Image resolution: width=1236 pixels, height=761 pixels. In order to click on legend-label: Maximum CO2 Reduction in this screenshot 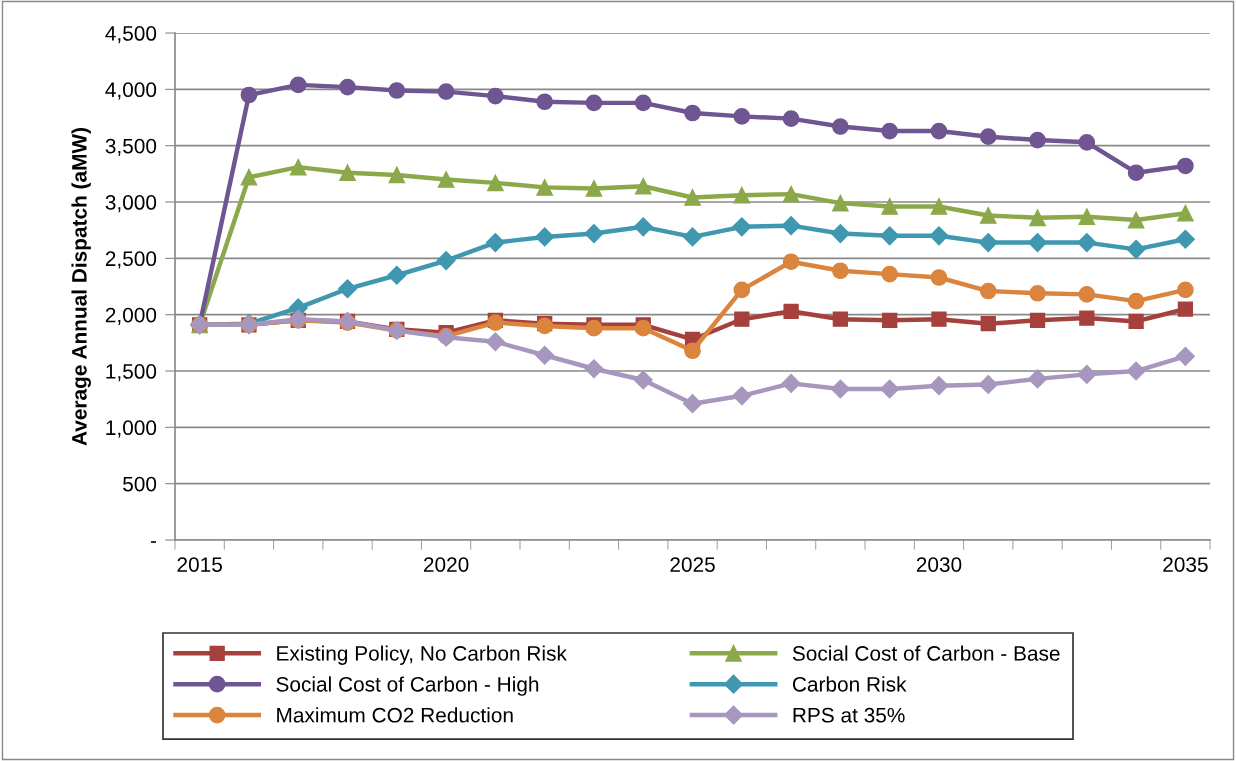, I will do `click(395, 715)`.